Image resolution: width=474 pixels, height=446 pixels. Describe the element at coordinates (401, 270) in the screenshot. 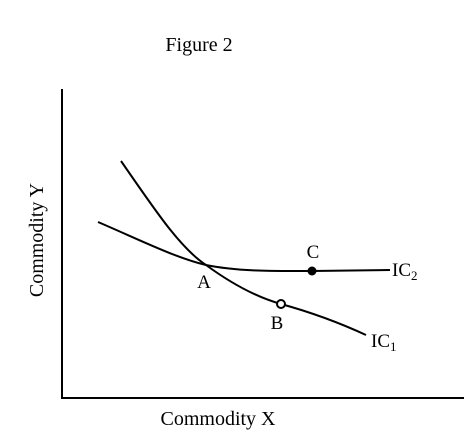

I see `ic2-label-main: IC` at that location.